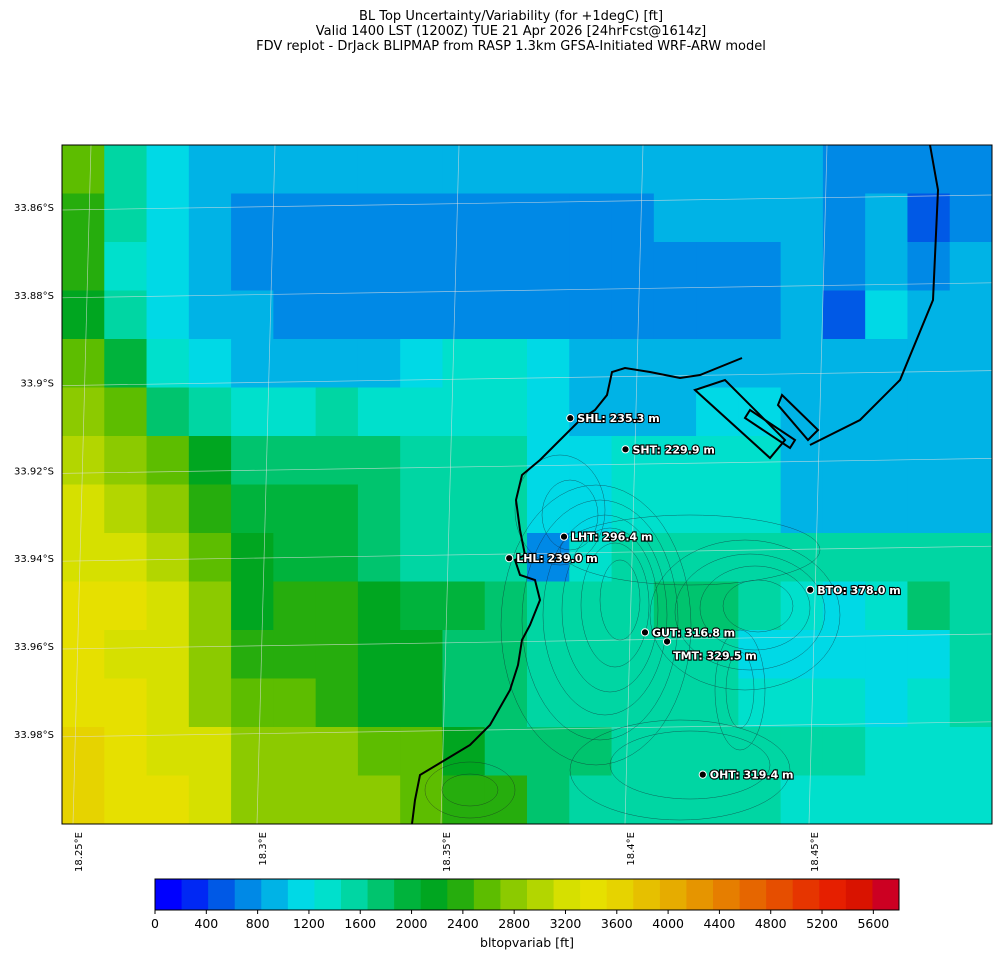  What do you see at coordinates (527, 894) in the screenshot?
I see `colorbar-frame` at bounding box center [527, 894].